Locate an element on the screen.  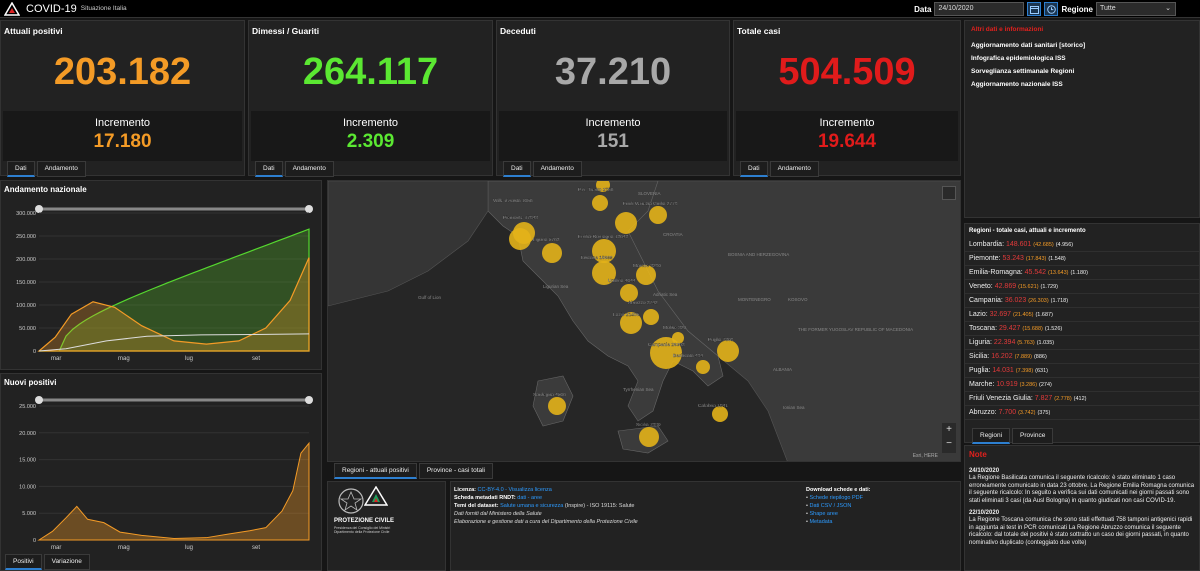
region-row: Lombardia: 148.601 (42.685) (4.956) is located at coordinates (1082, 245).